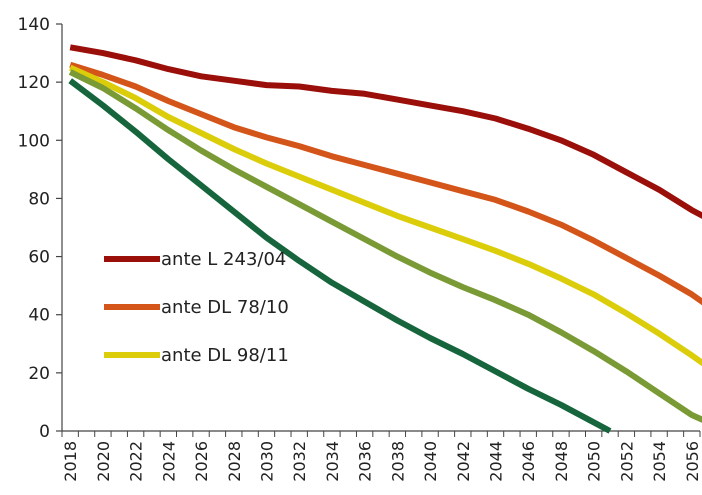 The width and height of the screenshot is (702, 495). I want to click on x-tick-label: 2018, so click(70, 461).